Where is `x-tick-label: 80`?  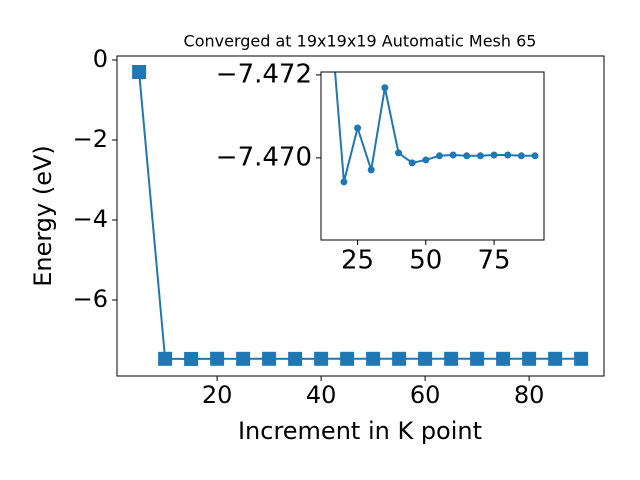
x-tick-label: 80 is located at coordinates (529, 395).